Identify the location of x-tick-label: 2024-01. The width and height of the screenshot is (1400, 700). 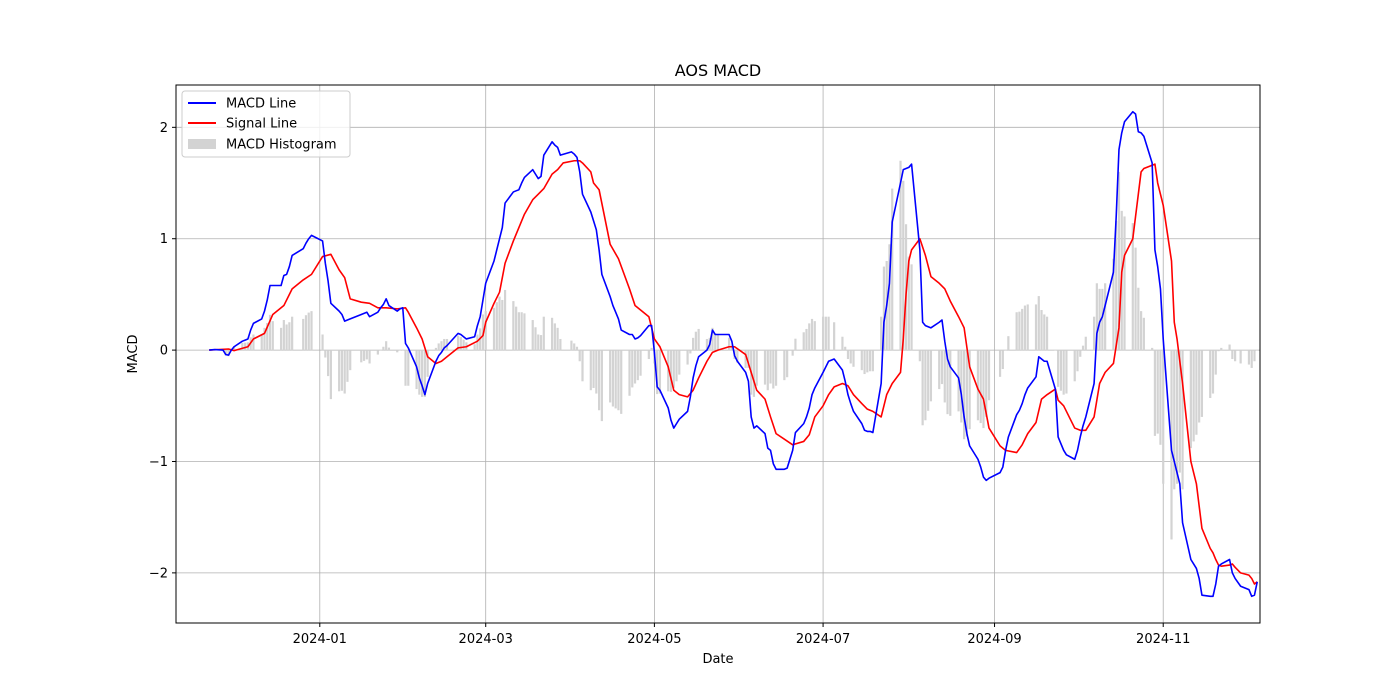
(320, 639).